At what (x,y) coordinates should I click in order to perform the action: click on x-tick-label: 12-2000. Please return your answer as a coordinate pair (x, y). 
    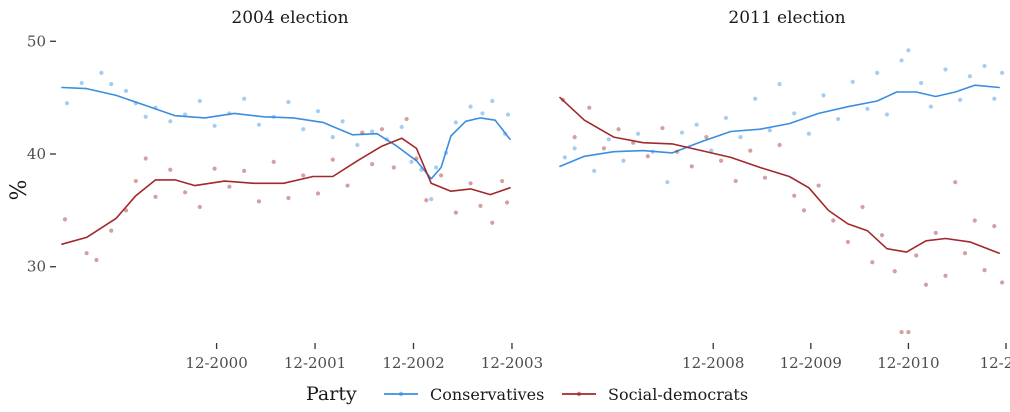
    Looking at the image, I should click on (216, 363).